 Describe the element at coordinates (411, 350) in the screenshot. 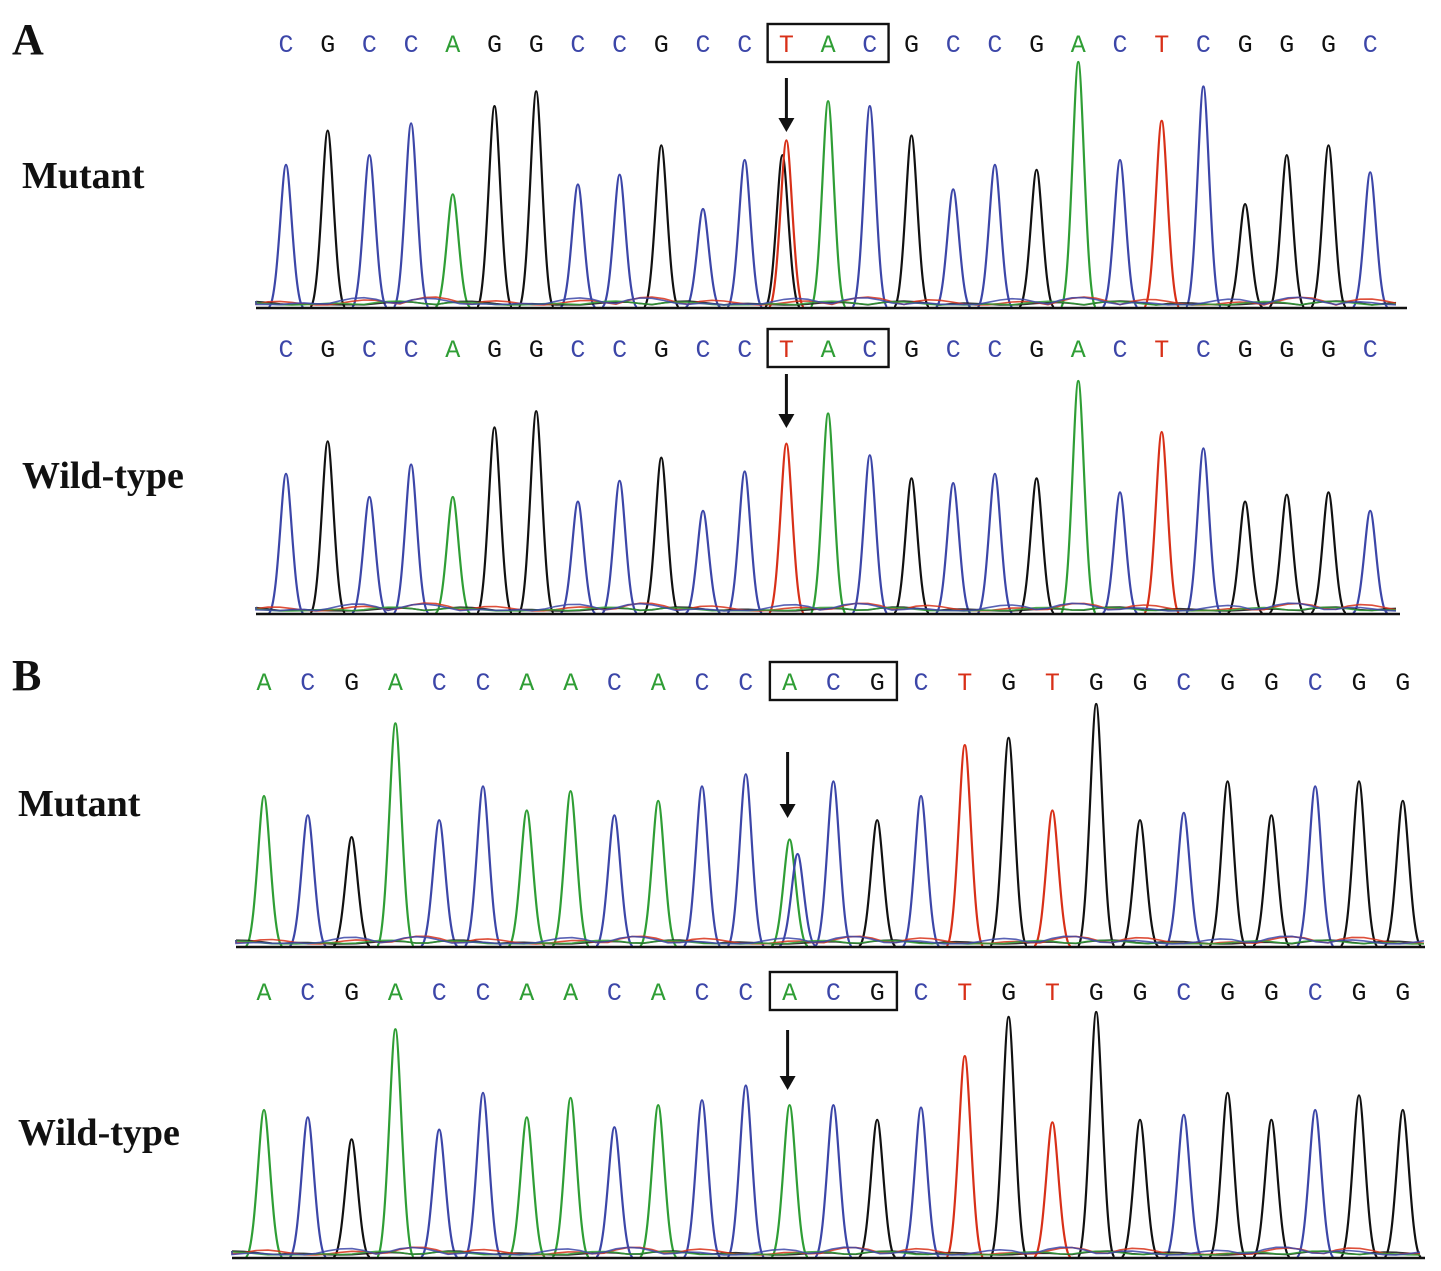

I see `base-call-a-wildtype-4: C` at that location.